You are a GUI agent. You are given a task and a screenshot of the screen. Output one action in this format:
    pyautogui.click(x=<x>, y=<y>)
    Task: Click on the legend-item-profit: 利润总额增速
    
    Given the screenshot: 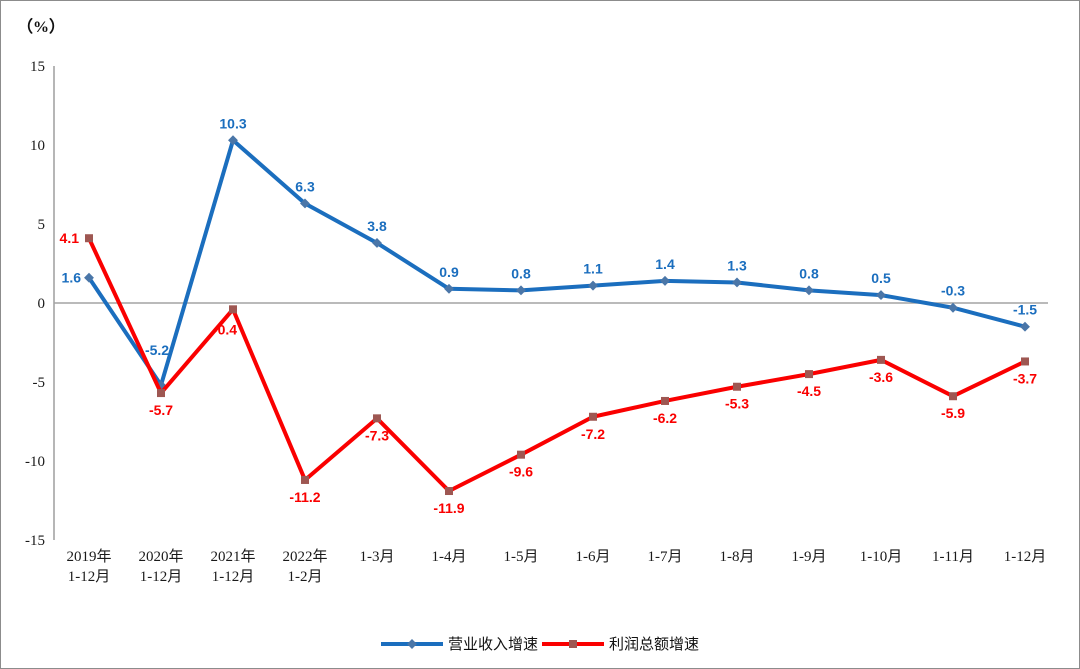 What is the action you would take?
    pyautogui.click(x=620, y=643)
    